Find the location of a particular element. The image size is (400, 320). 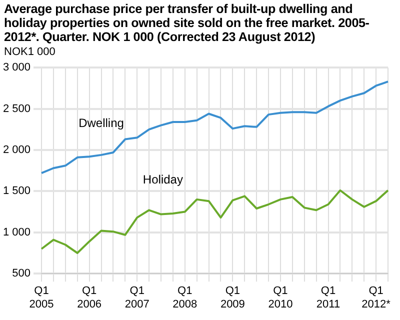

x-tick-label: Q1 2009 is located at coordinates (232, 297).